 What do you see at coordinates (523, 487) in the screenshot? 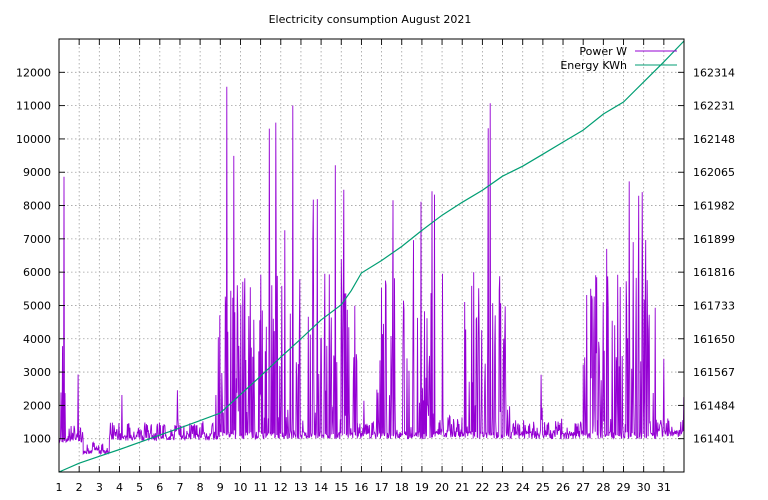
I see `x-tick-label: 24` at bounding box center [523, 487].